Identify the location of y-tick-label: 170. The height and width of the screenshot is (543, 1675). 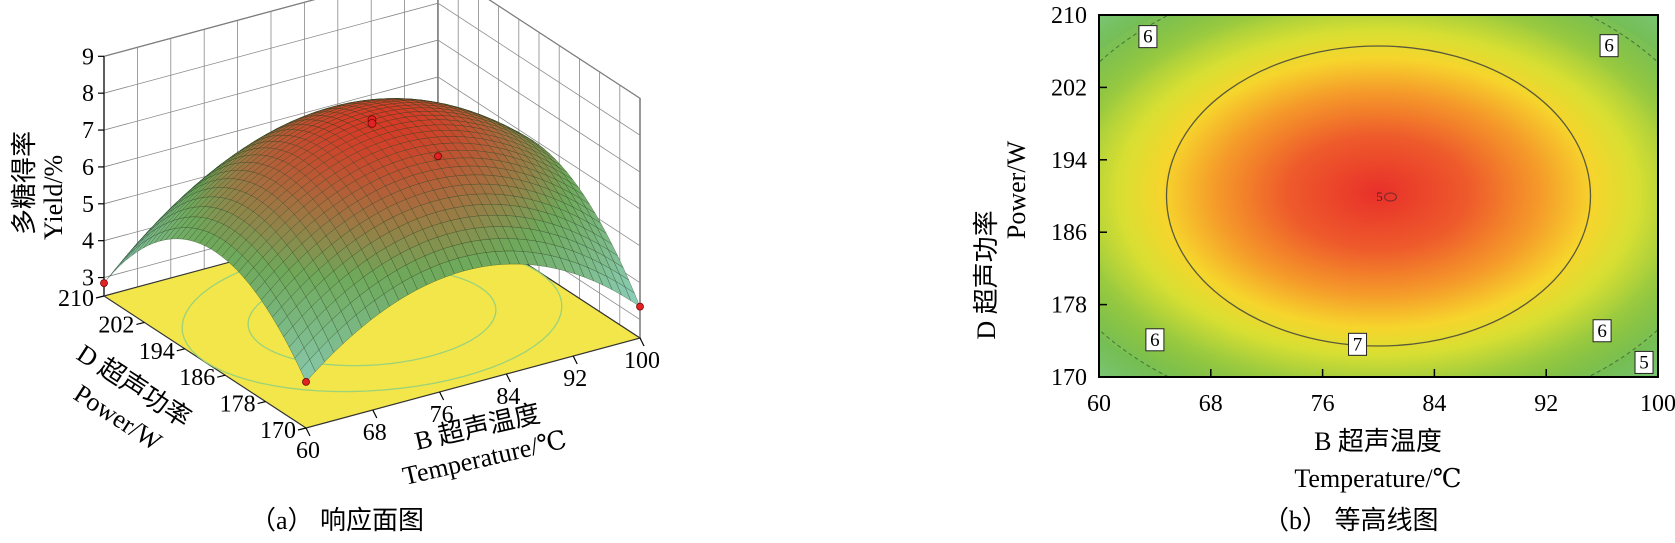
(278, 431).